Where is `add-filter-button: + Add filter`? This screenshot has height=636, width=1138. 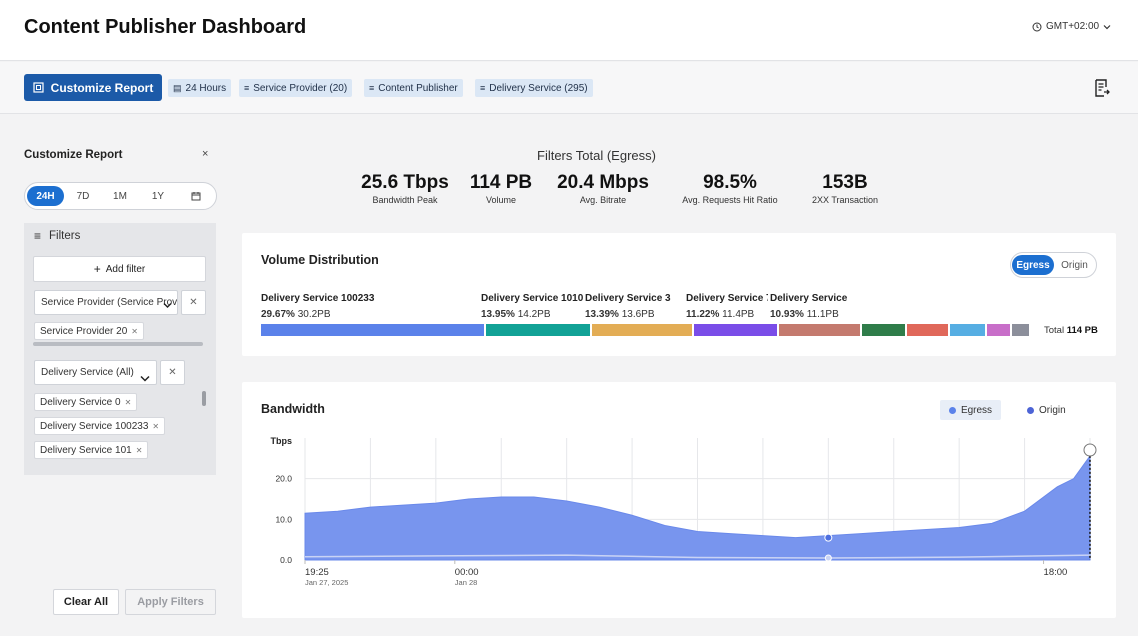
add-filter-button: + Add filter is located at coordinates (119, 269).